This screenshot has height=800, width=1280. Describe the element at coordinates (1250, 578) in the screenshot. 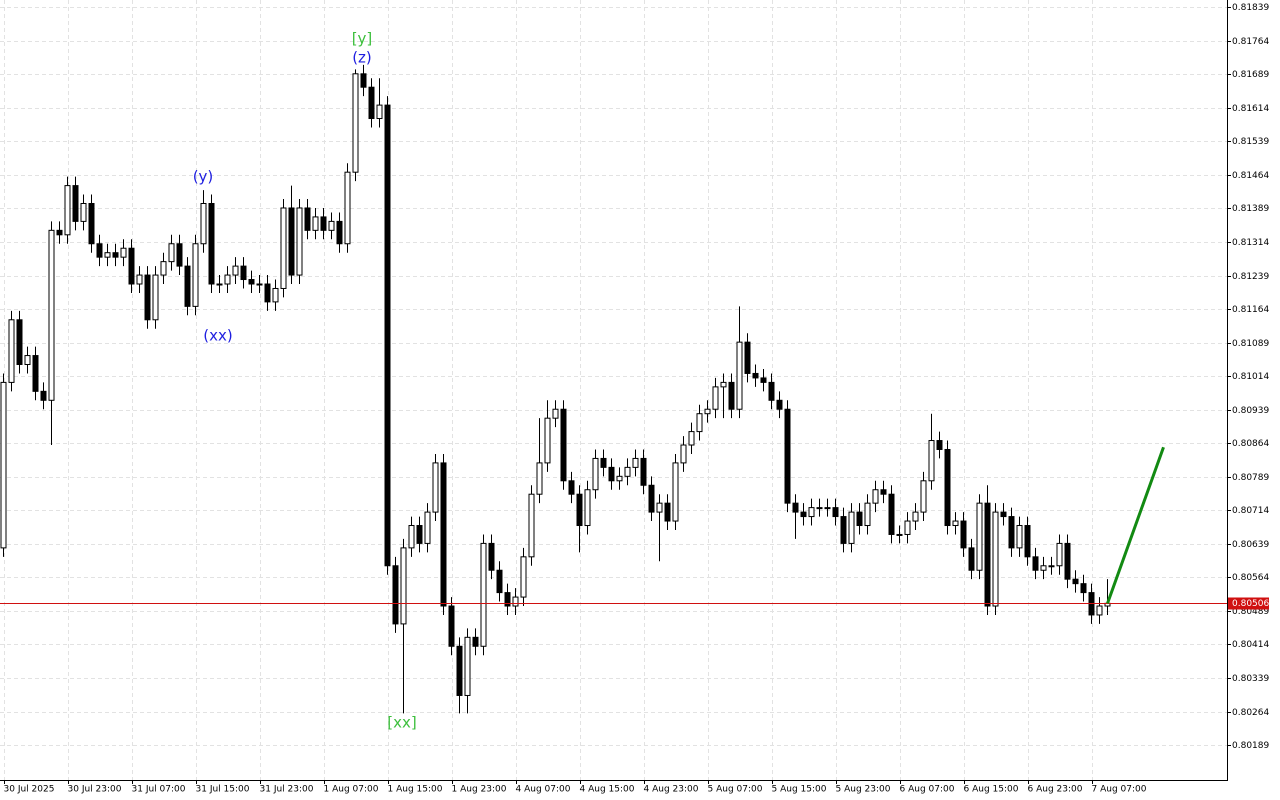

I see `y-tick-label: 0.80564` at that location.